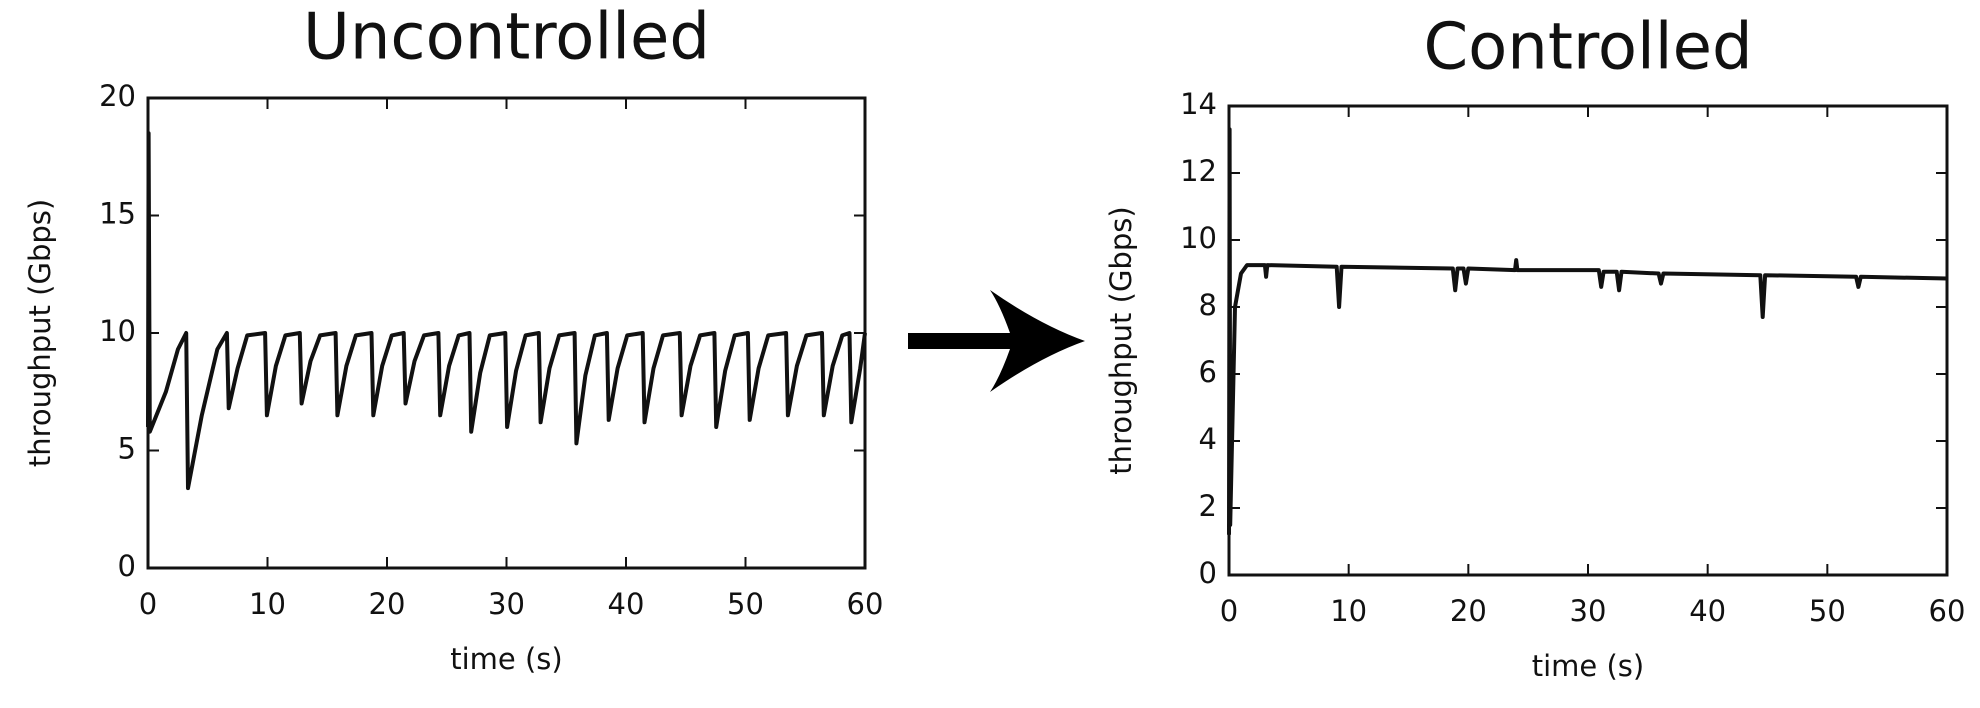  What do you see at coordinates (1208, 439) in the screenshot?
I see `y-tick-label: 4` at bounding box center [1208, 439].